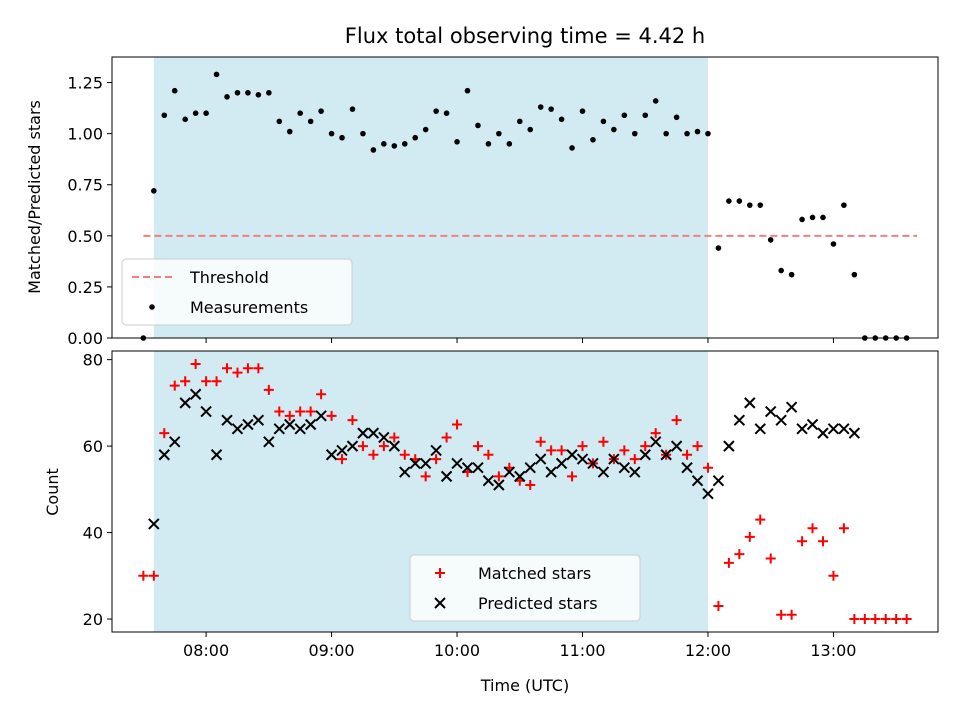 The height and width of the screenshot is (720, 960). Describe the element at coordinates (85, 338) in the screenshot. I see `top-y-tick-label: 0.00` at that location.